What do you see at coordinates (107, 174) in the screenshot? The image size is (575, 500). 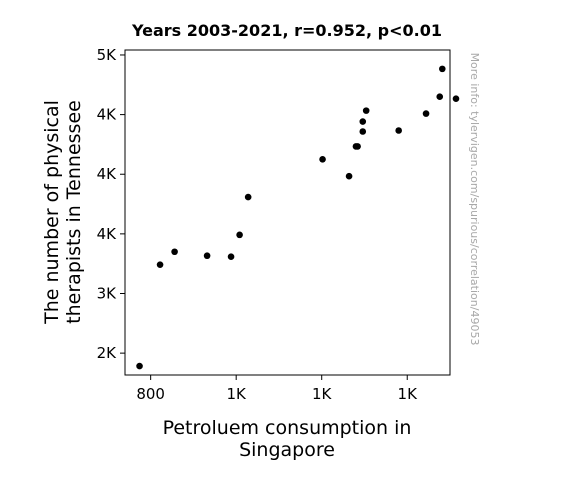 I see `y-tick-label-4: 4K` at bounding box center [107, 174].